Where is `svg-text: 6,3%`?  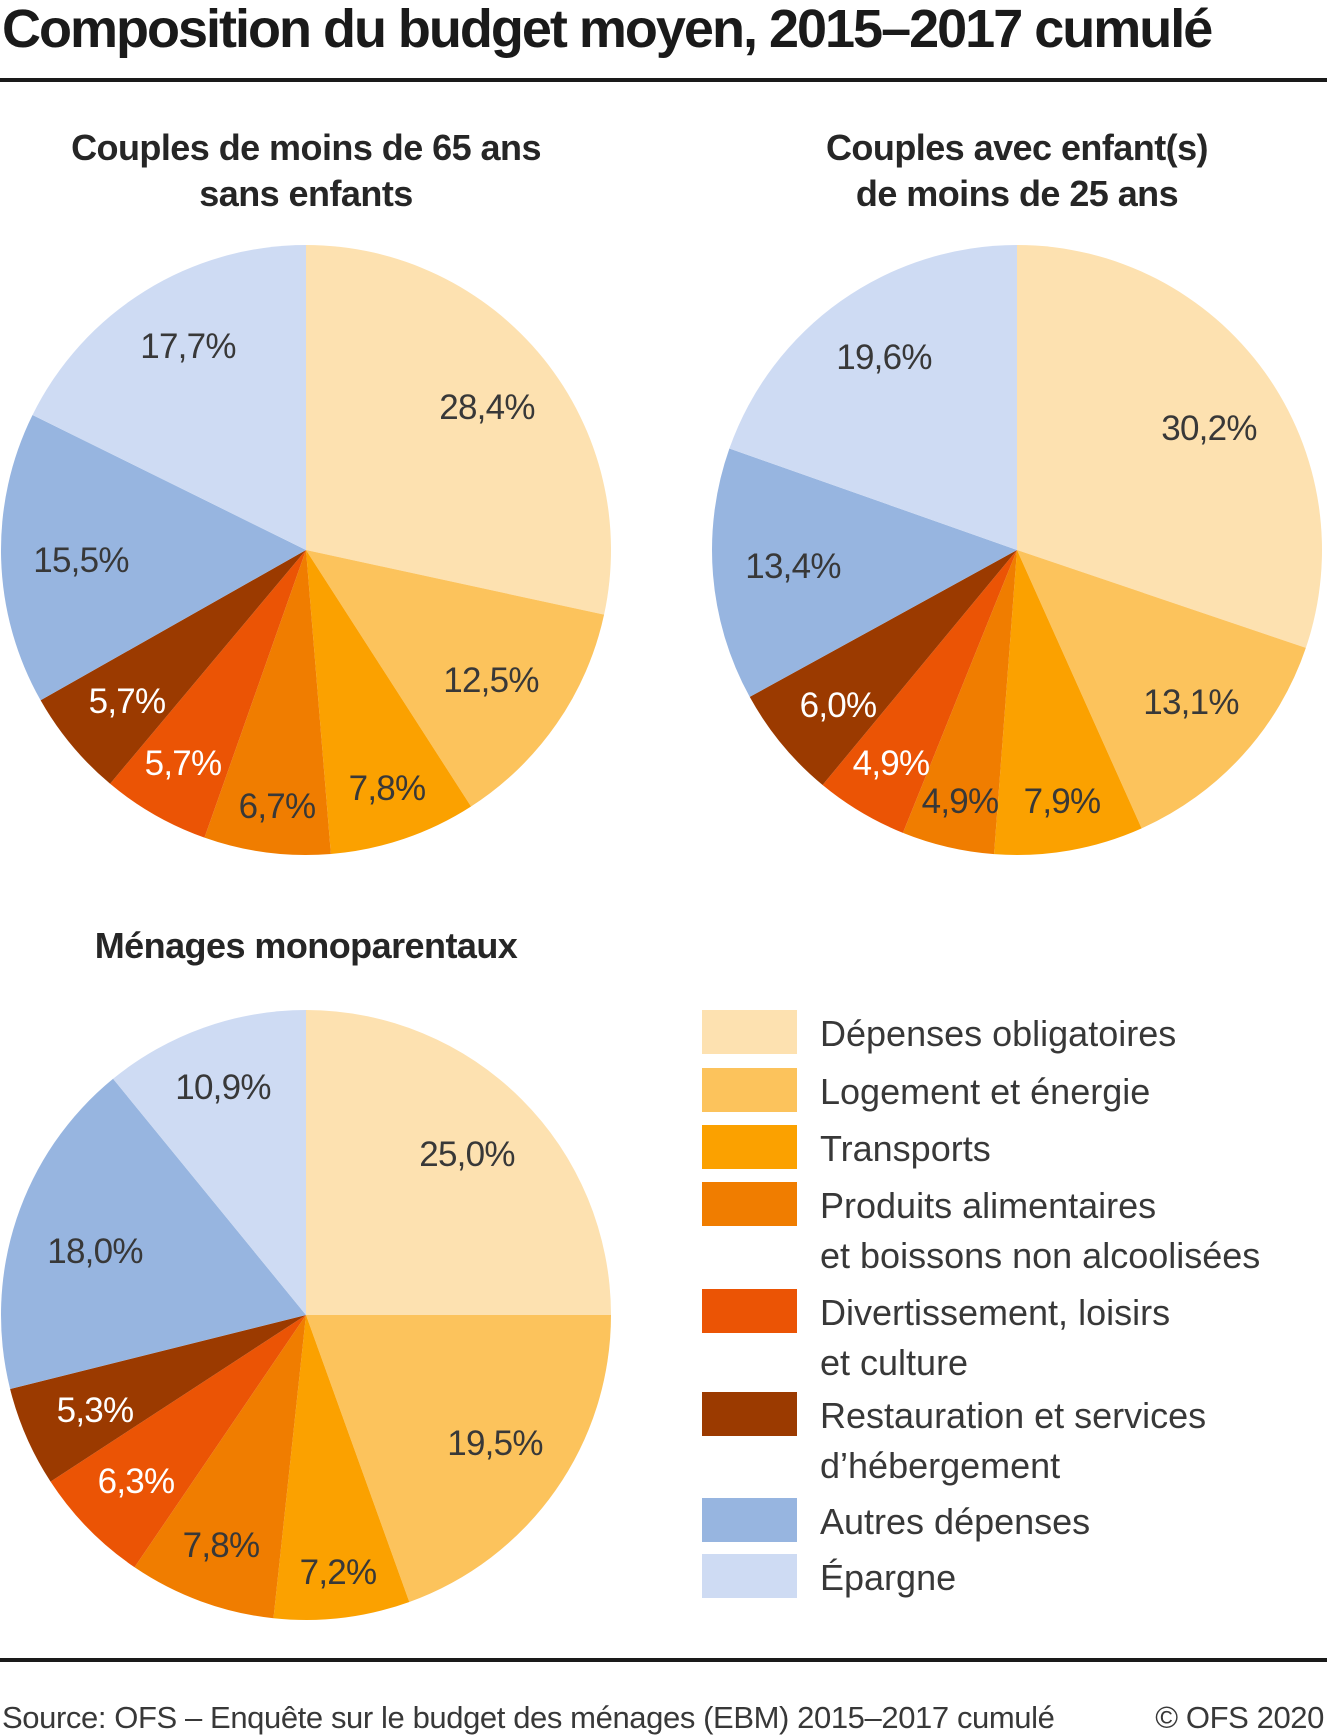 svg-text: 6,3% is located at coordinates (136, 1481).